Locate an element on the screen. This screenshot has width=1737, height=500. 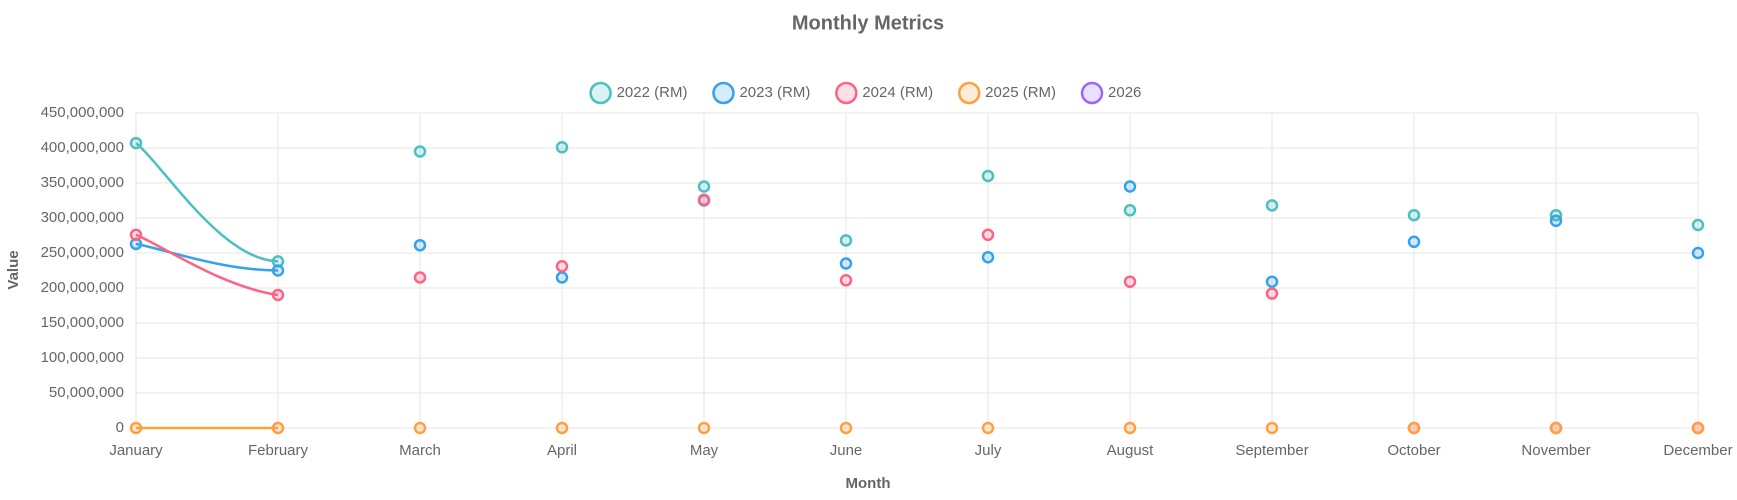
x-axis-label: Month is located at coordinates (868, 483).